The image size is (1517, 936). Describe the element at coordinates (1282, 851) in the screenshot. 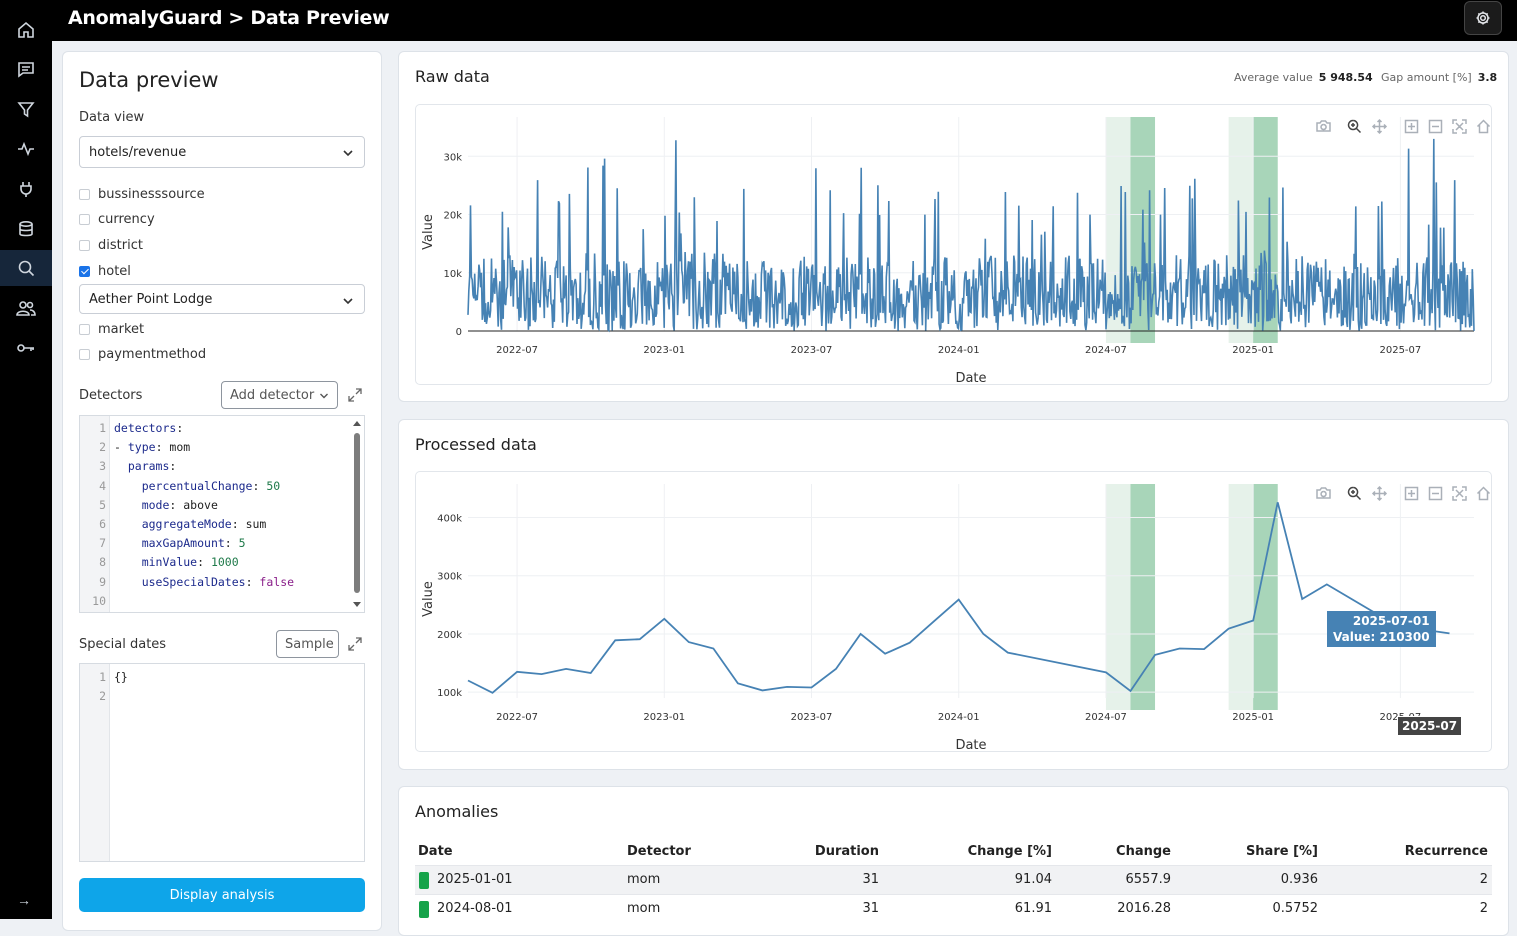

I see `col-share: Share [%]` at that location.